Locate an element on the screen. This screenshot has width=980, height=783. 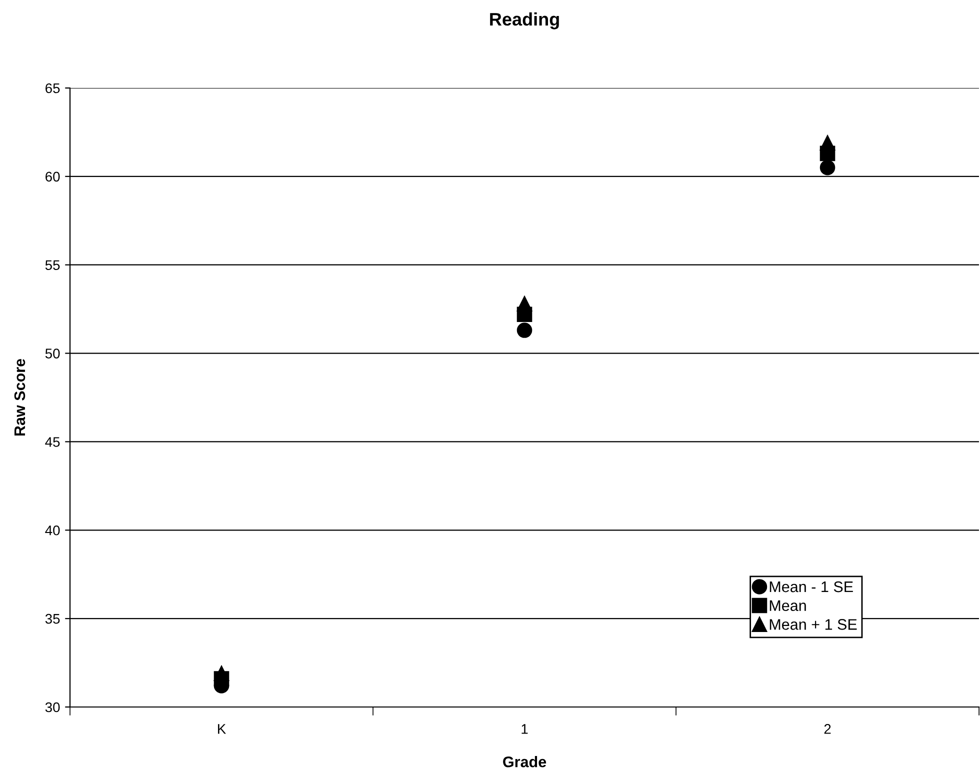
legend-label: Mean is located at coordinates (788, 606).